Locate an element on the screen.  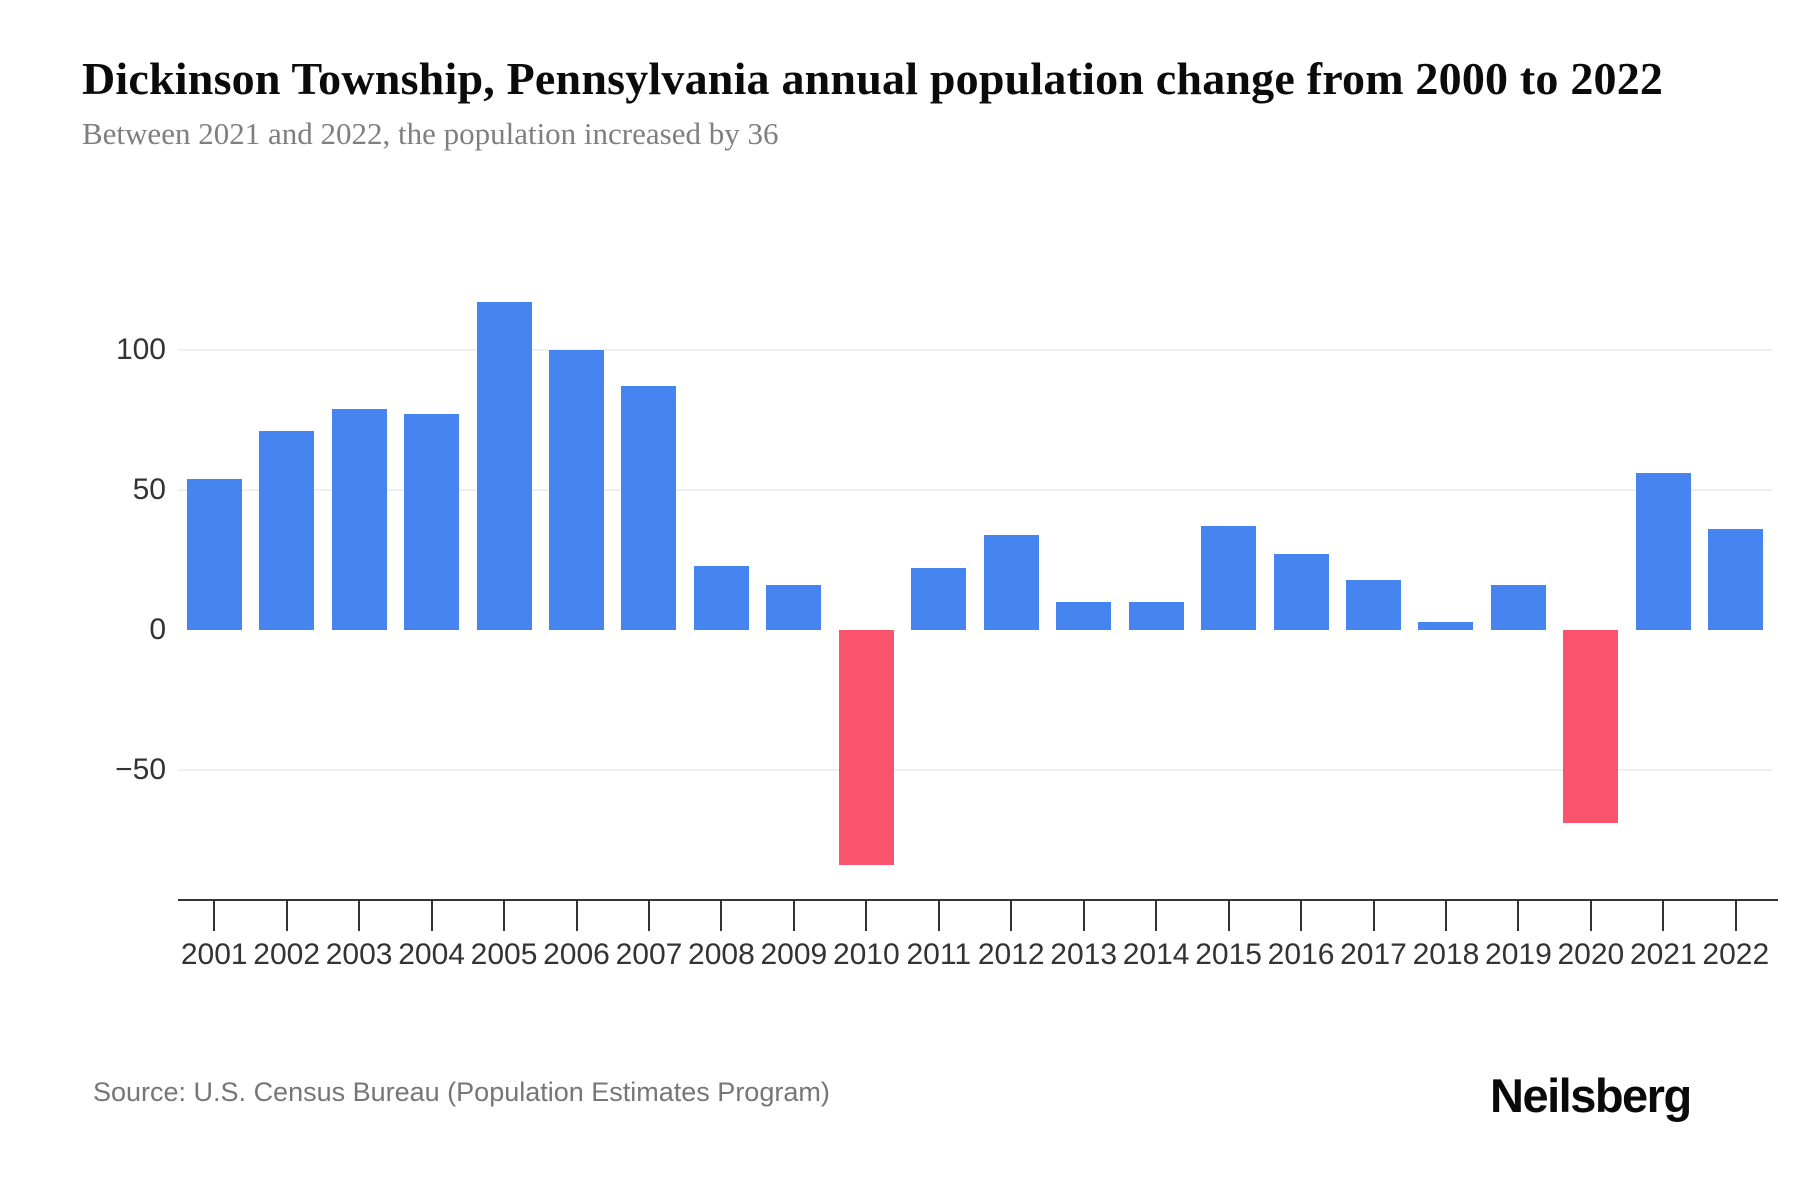
x-axis-label-2002: 2002 is located at coordinates (287, 954).